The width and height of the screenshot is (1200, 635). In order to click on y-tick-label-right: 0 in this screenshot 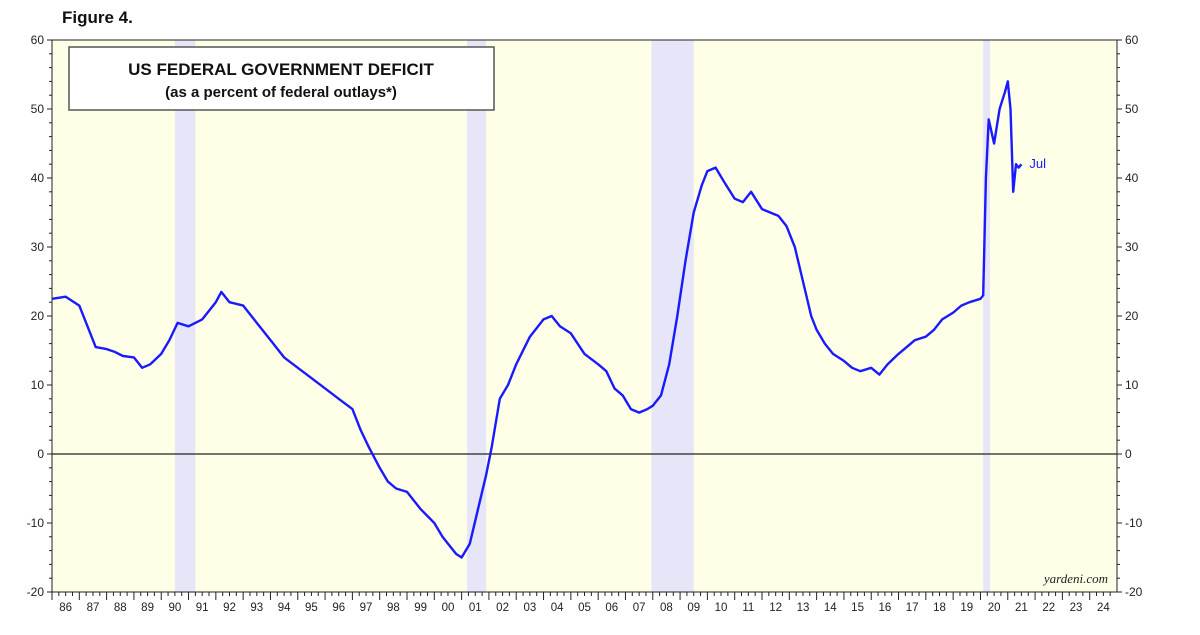, I will do `click(1128, 454)`.